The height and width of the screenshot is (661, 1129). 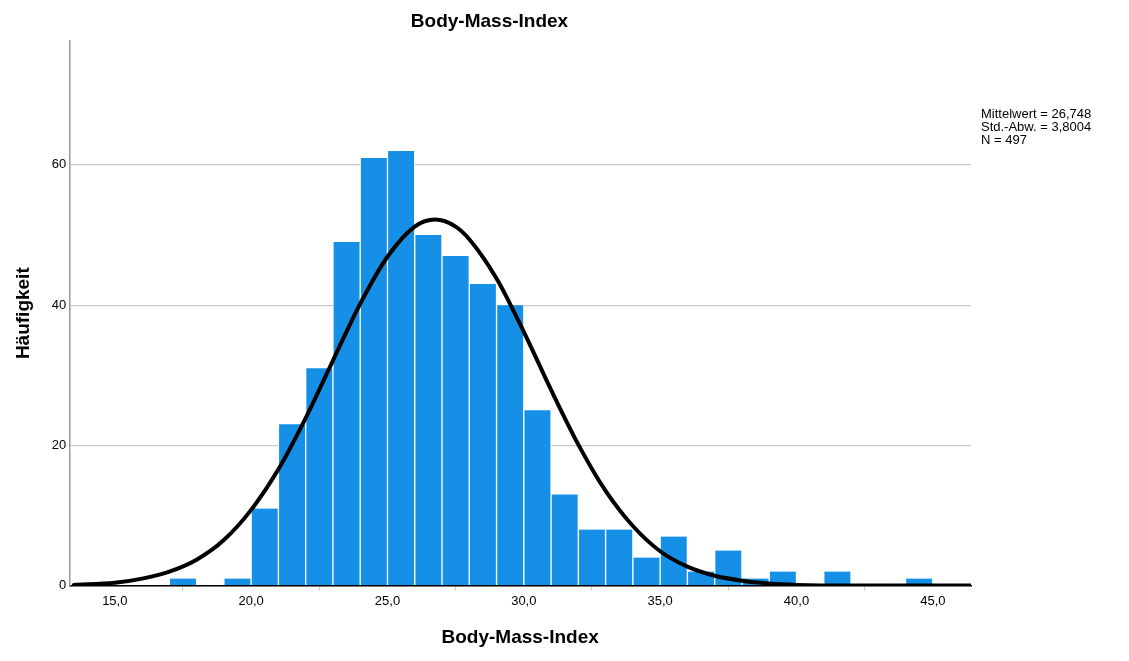 What do you see at coordinates (1004, 140) in the screenshot?
I see `text: N = 497` at bounding box center [1004, 140].